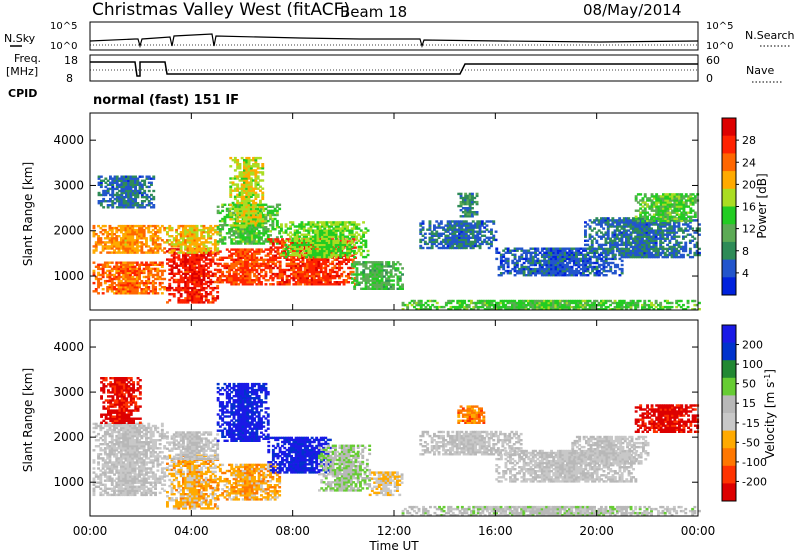  I want to click on power-region, so click(126, 192).